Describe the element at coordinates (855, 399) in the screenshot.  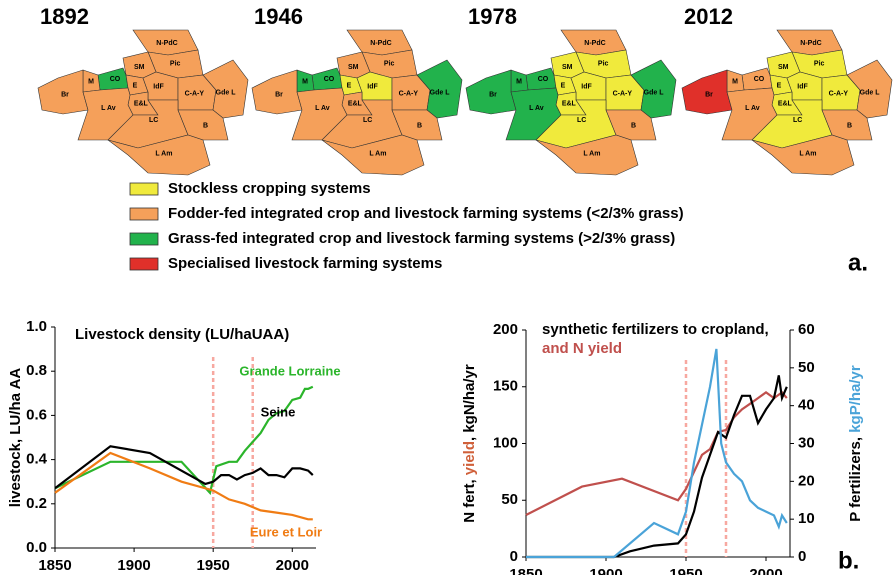
I see `axis-label-part: kgP/ha/yr` at that location.